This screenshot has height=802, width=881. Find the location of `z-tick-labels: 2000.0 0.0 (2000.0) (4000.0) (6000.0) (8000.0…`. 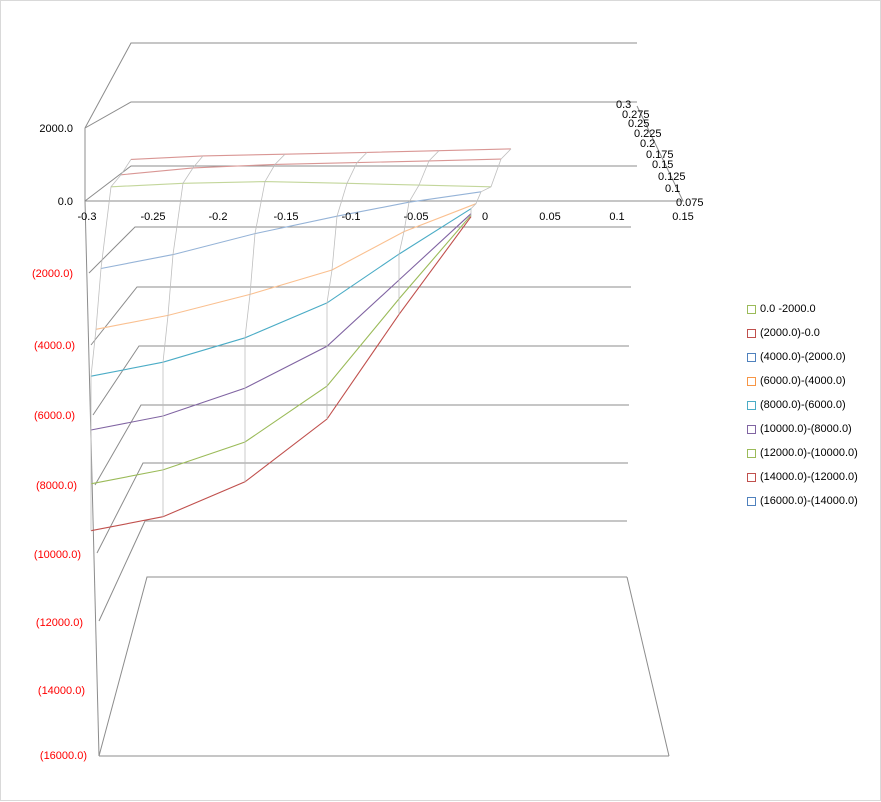

z-tick-labels: 2000.0 0.0 (2000.0) (4000.0) (6000.0) (8000.0… is located at coordinates (59, 442).